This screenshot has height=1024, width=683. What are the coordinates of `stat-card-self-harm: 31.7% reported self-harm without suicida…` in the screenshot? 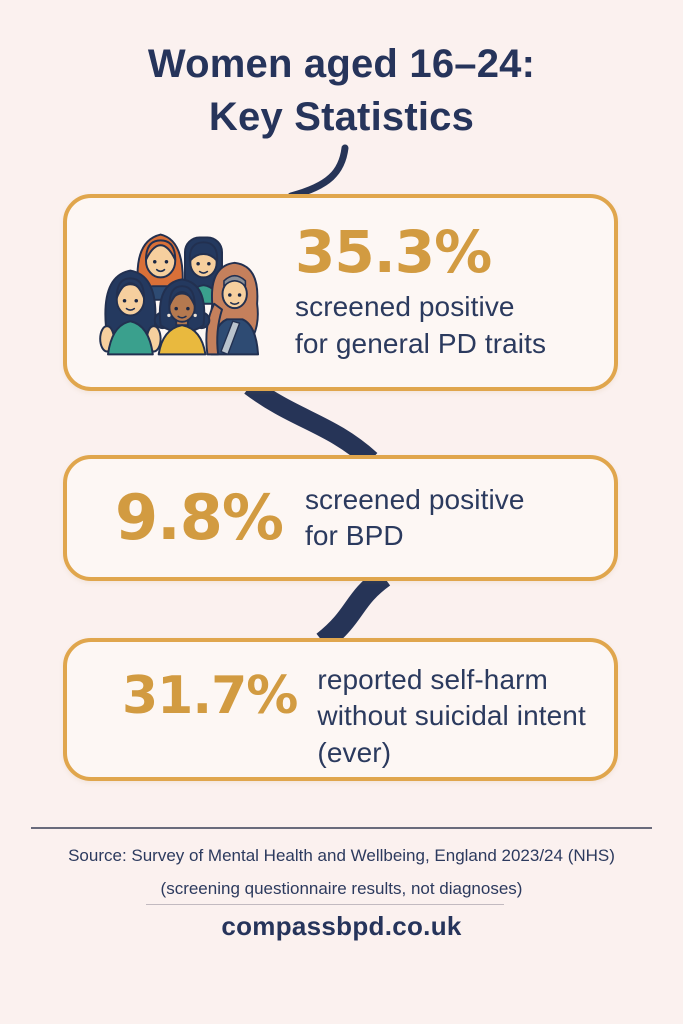 It's located at (340, 709).